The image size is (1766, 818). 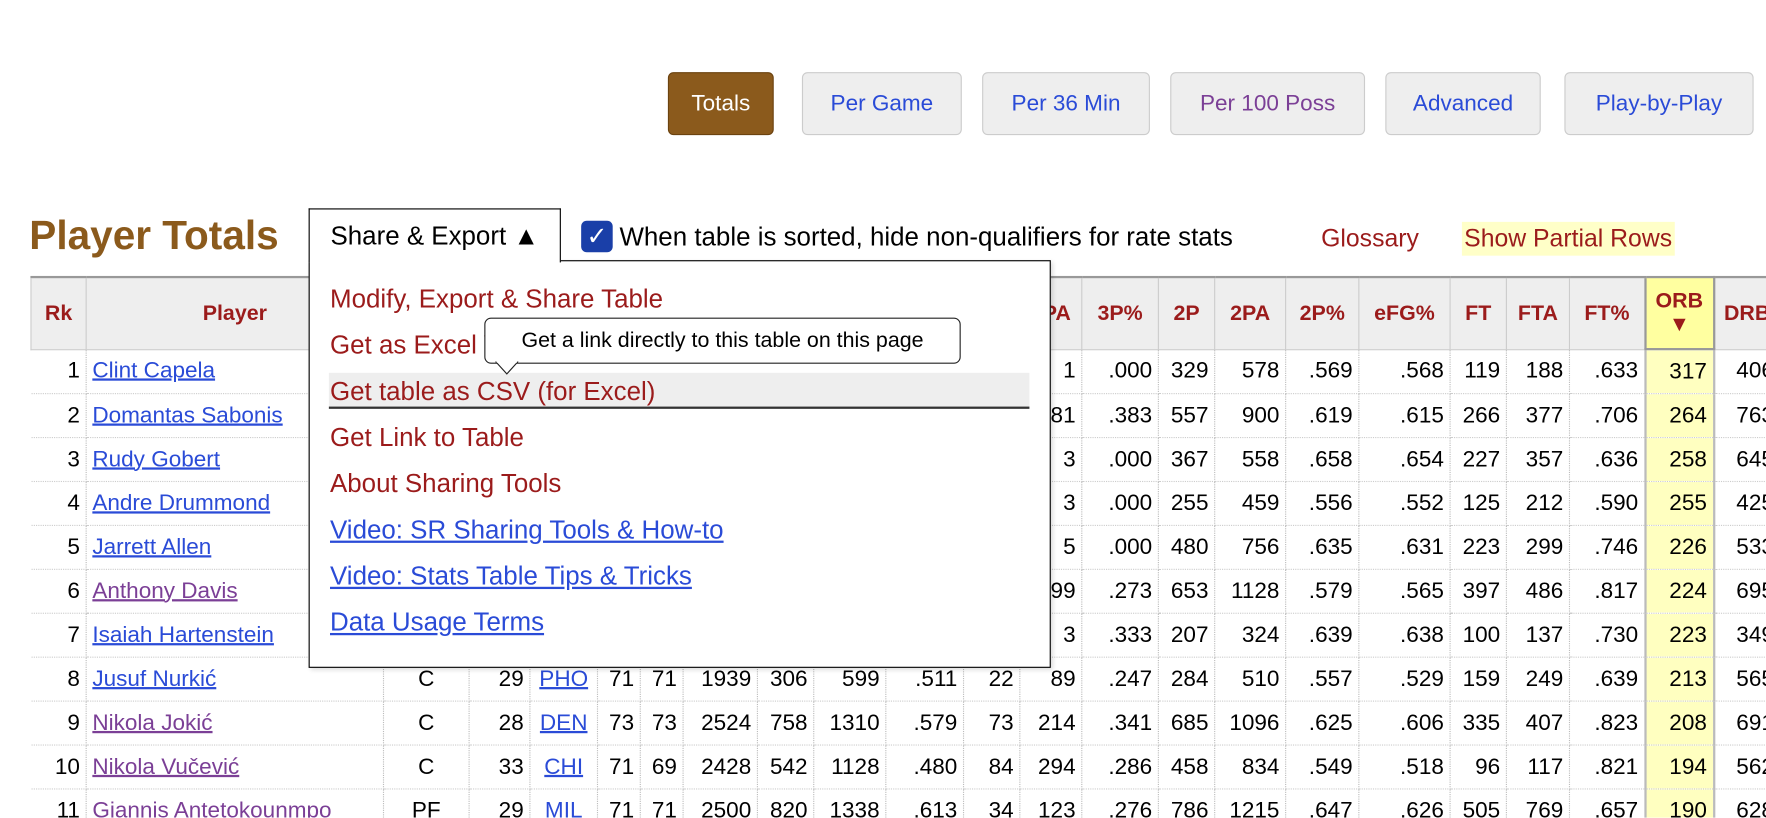 What do you see at coordinates (1268, 104) in the screenshot?
I see `tab-button: Per 100 Poss` at bounding box center [1268, 104].